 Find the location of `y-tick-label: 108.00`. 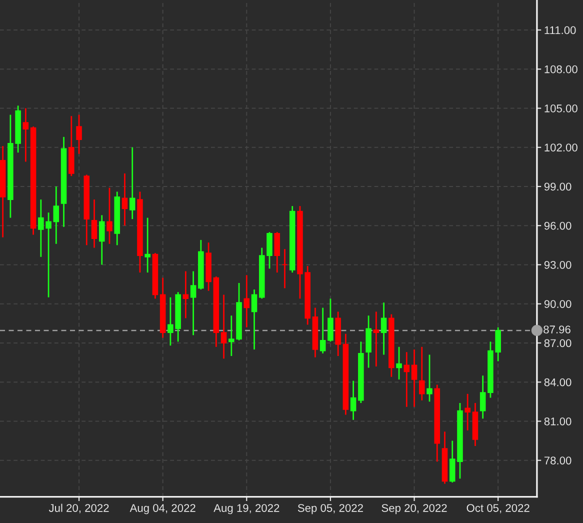

y-tick-label: 108.00 is located at coordinates (561, 69).